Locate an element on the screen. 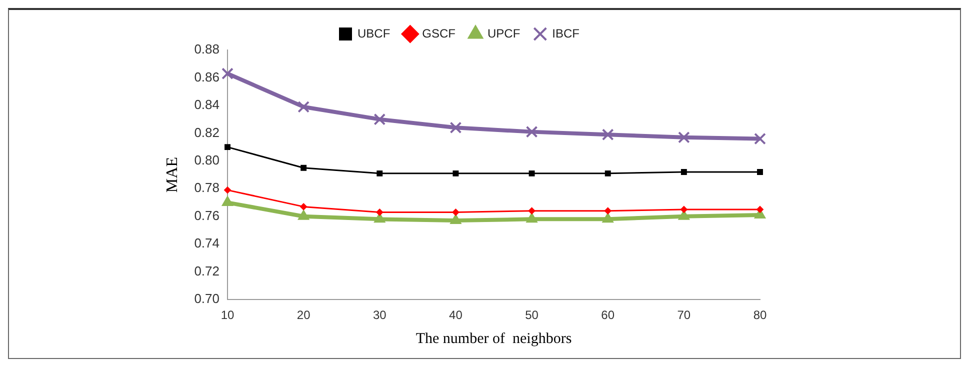 The width and height of the screenshot is (969, 366). y-tick-label: 0.86 is located at coordinates (207, 76).